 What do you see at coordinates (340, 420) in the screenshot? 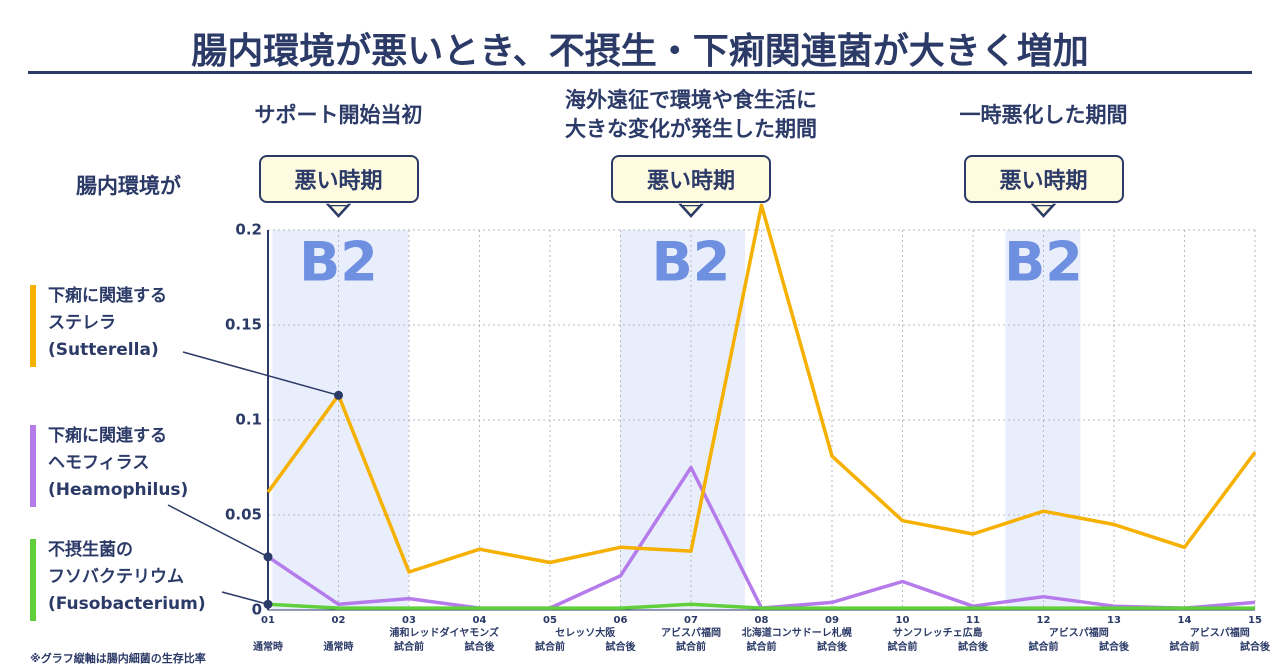
I see `period-band` at bounding box center [340, 420].